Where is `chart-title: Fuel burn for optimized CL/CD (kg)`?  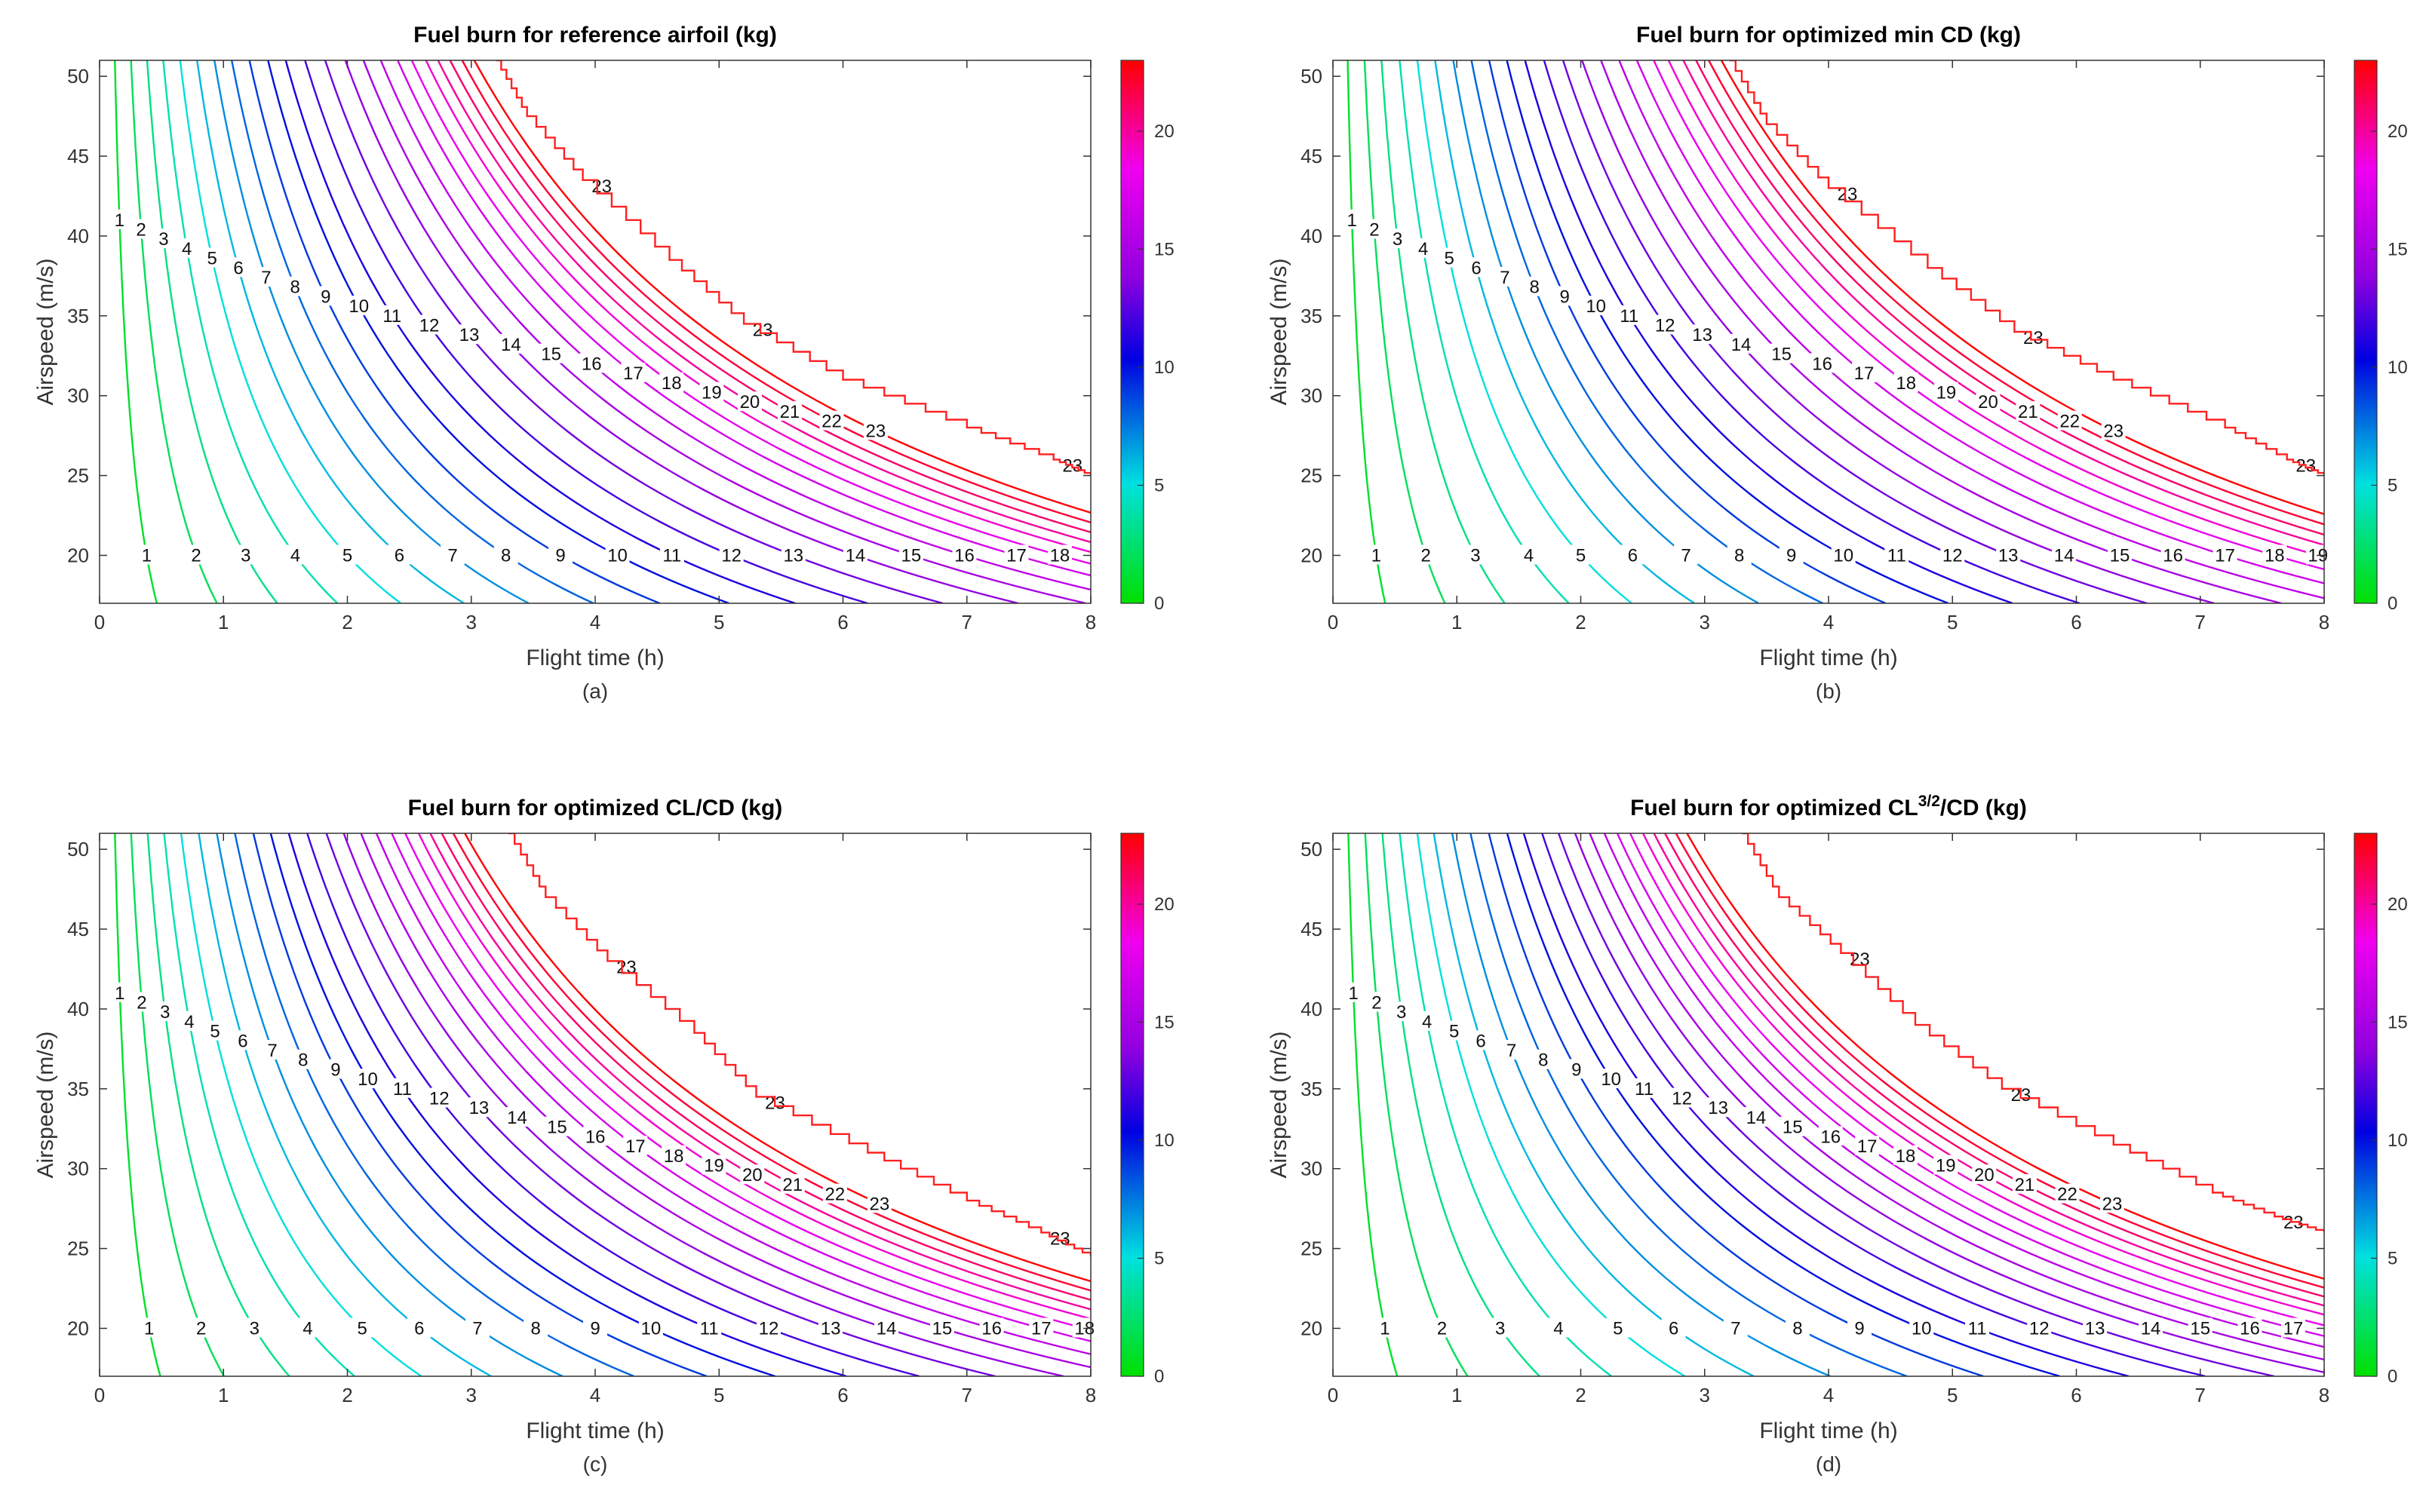
chart-title: Fuel burn for optimized CL/CD (kg) is located at coordinates (595, 808).